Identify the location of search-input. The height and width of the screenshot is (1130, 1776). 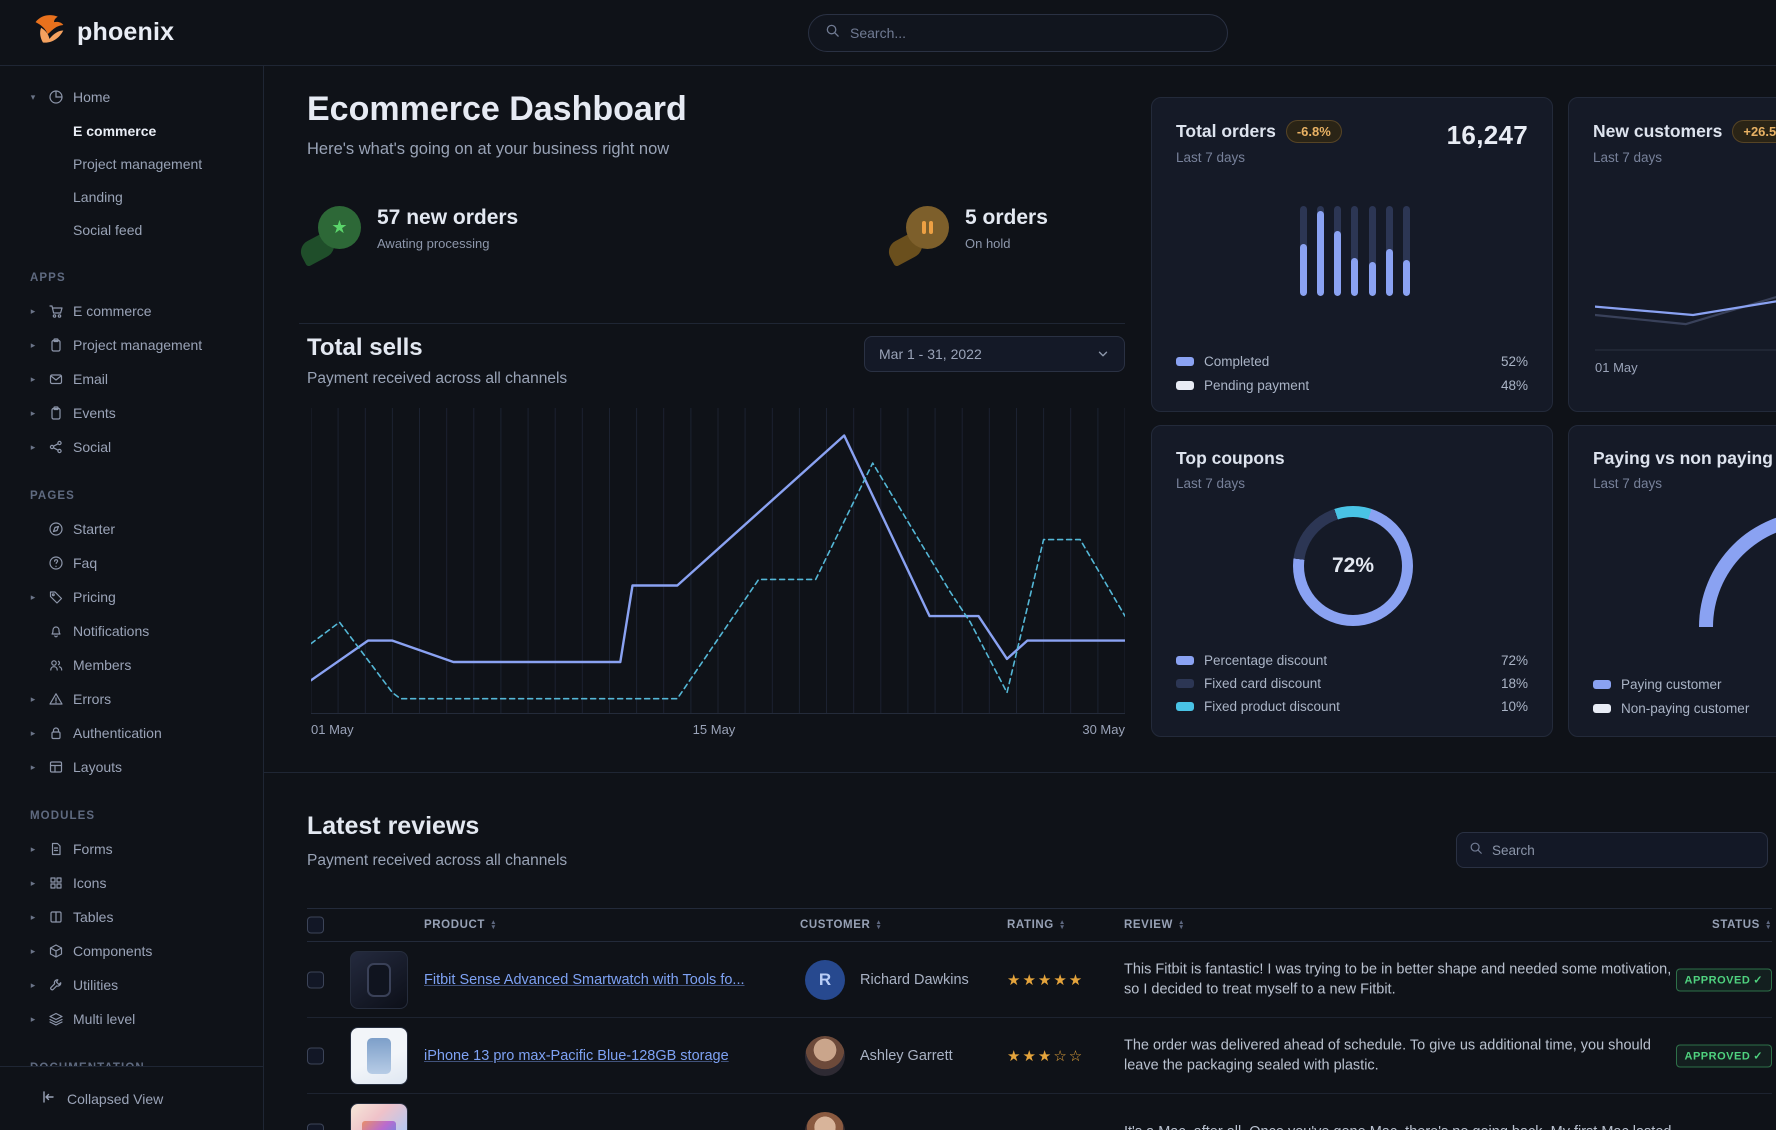
(1030, 33).